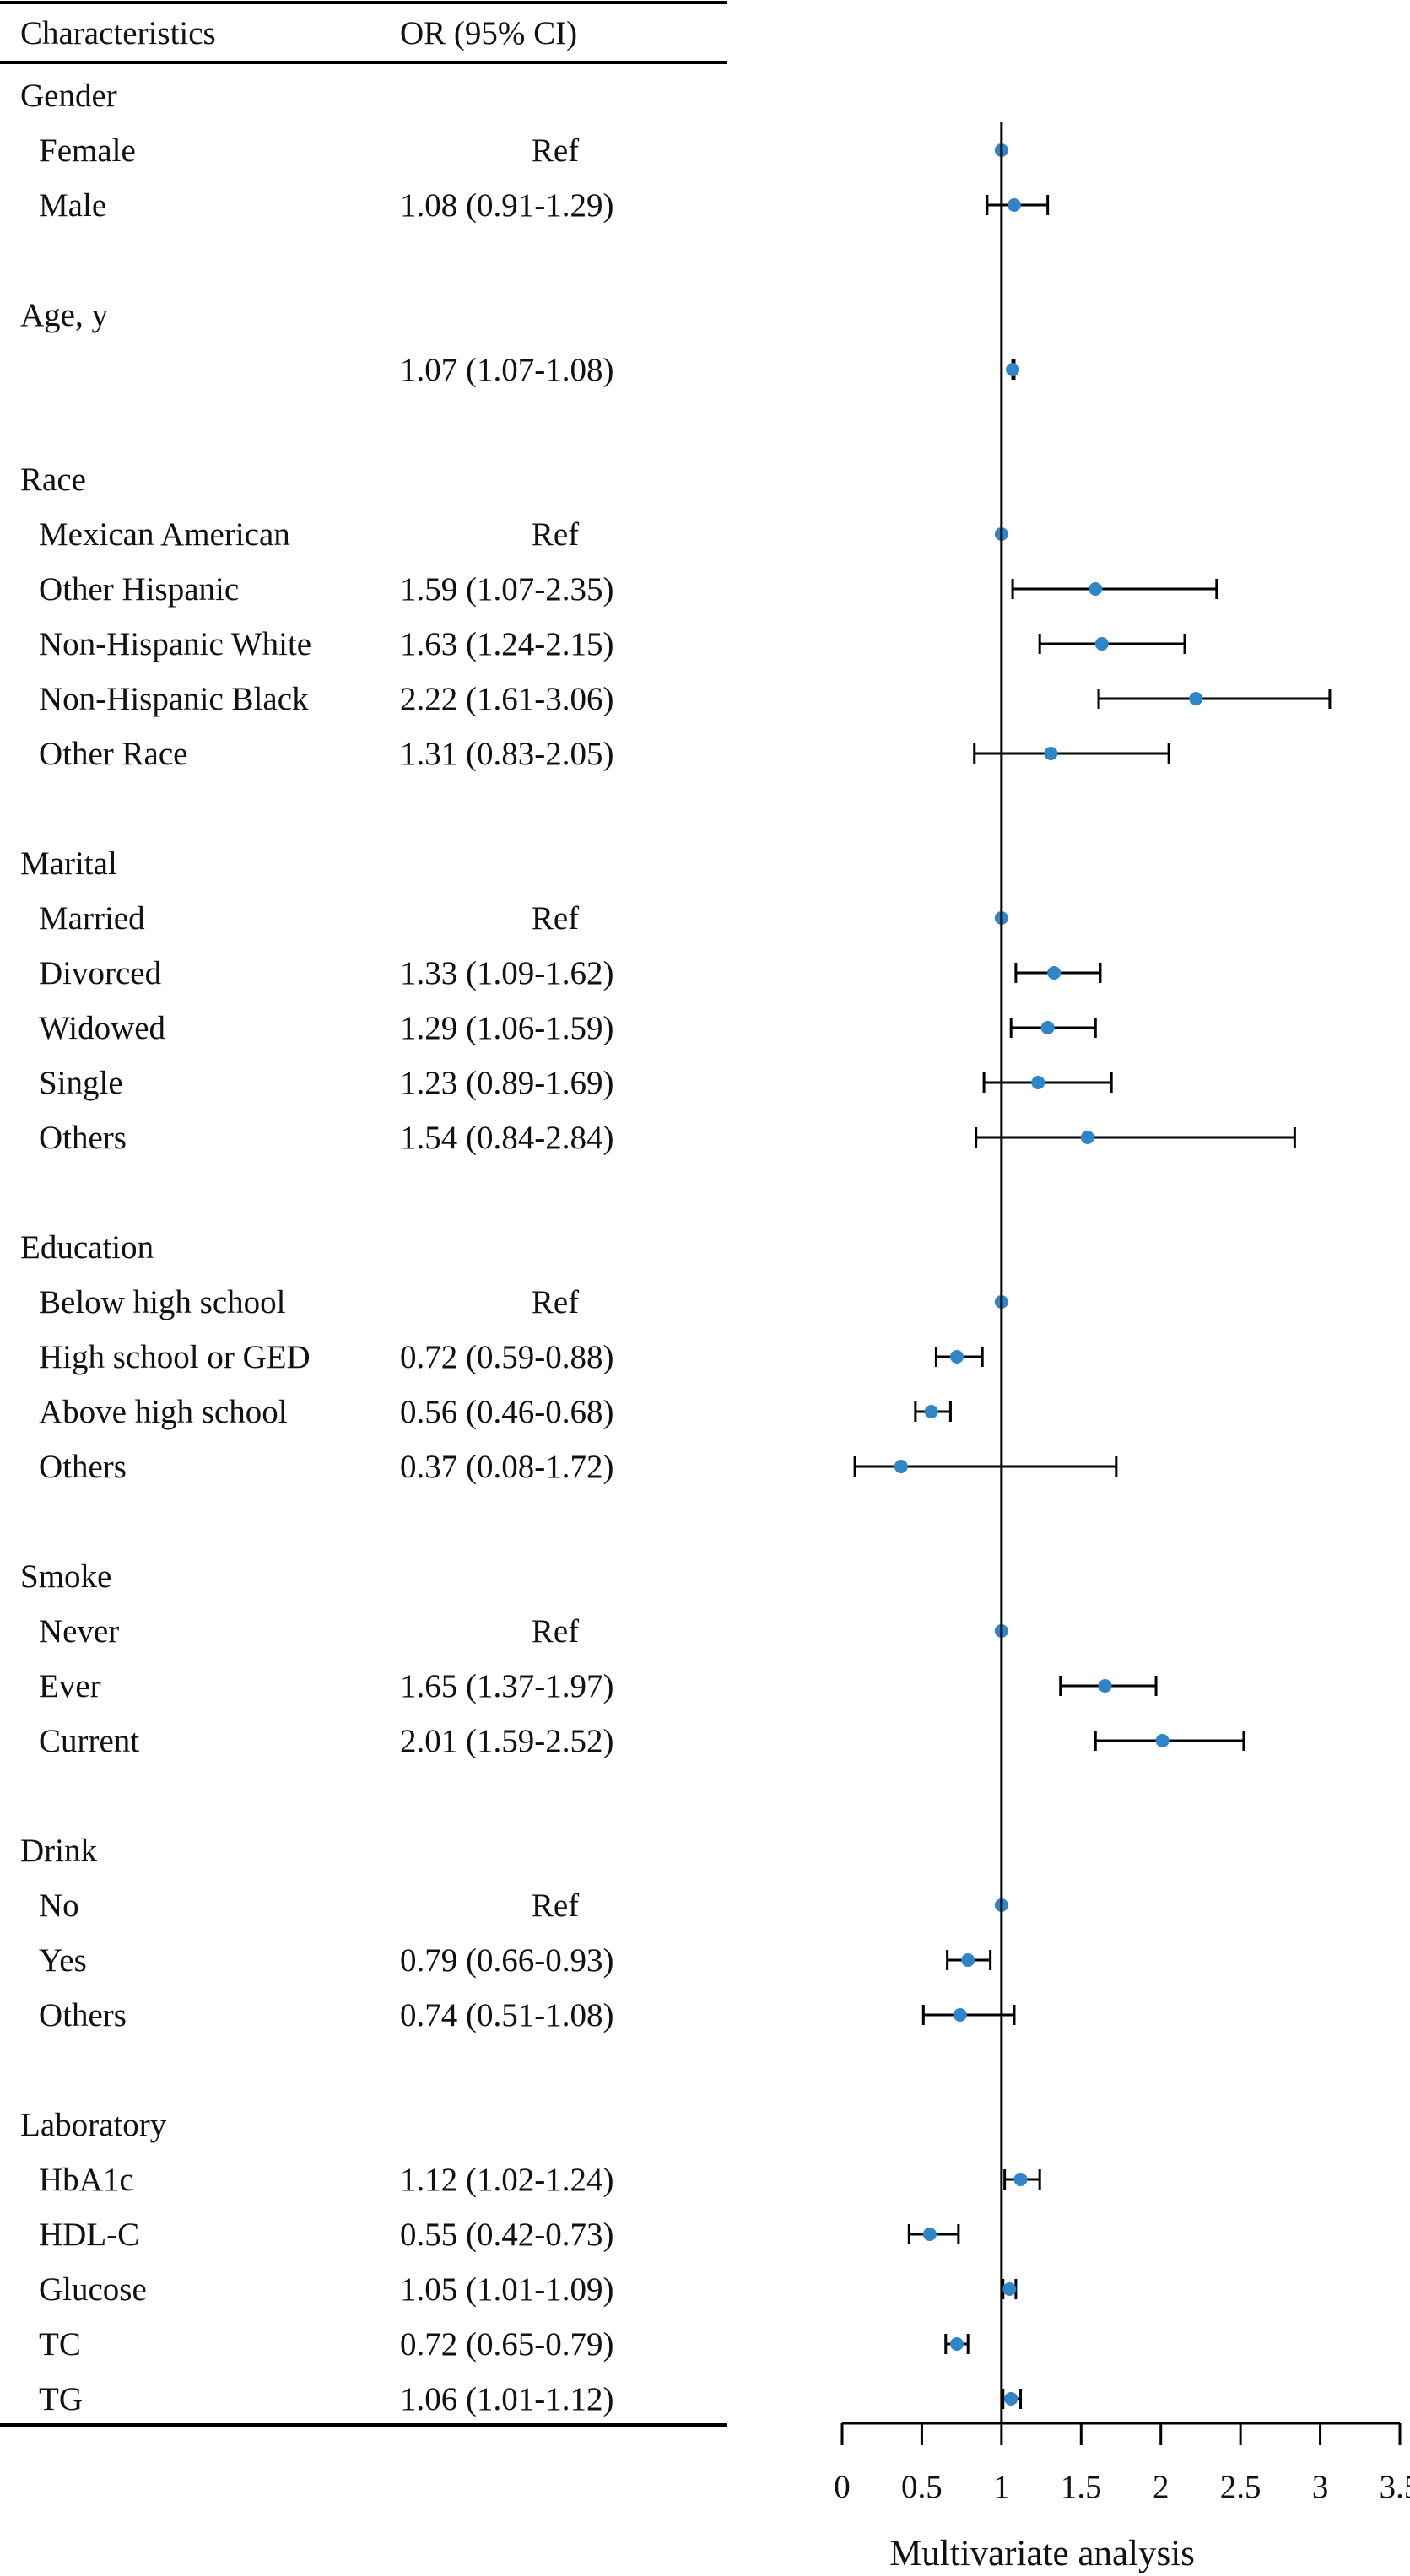 This screenshot has height=2576, width=1410. Describe the element at coordinates (79, 1631) in the screenshot. I see `row-label: Never` at that location.